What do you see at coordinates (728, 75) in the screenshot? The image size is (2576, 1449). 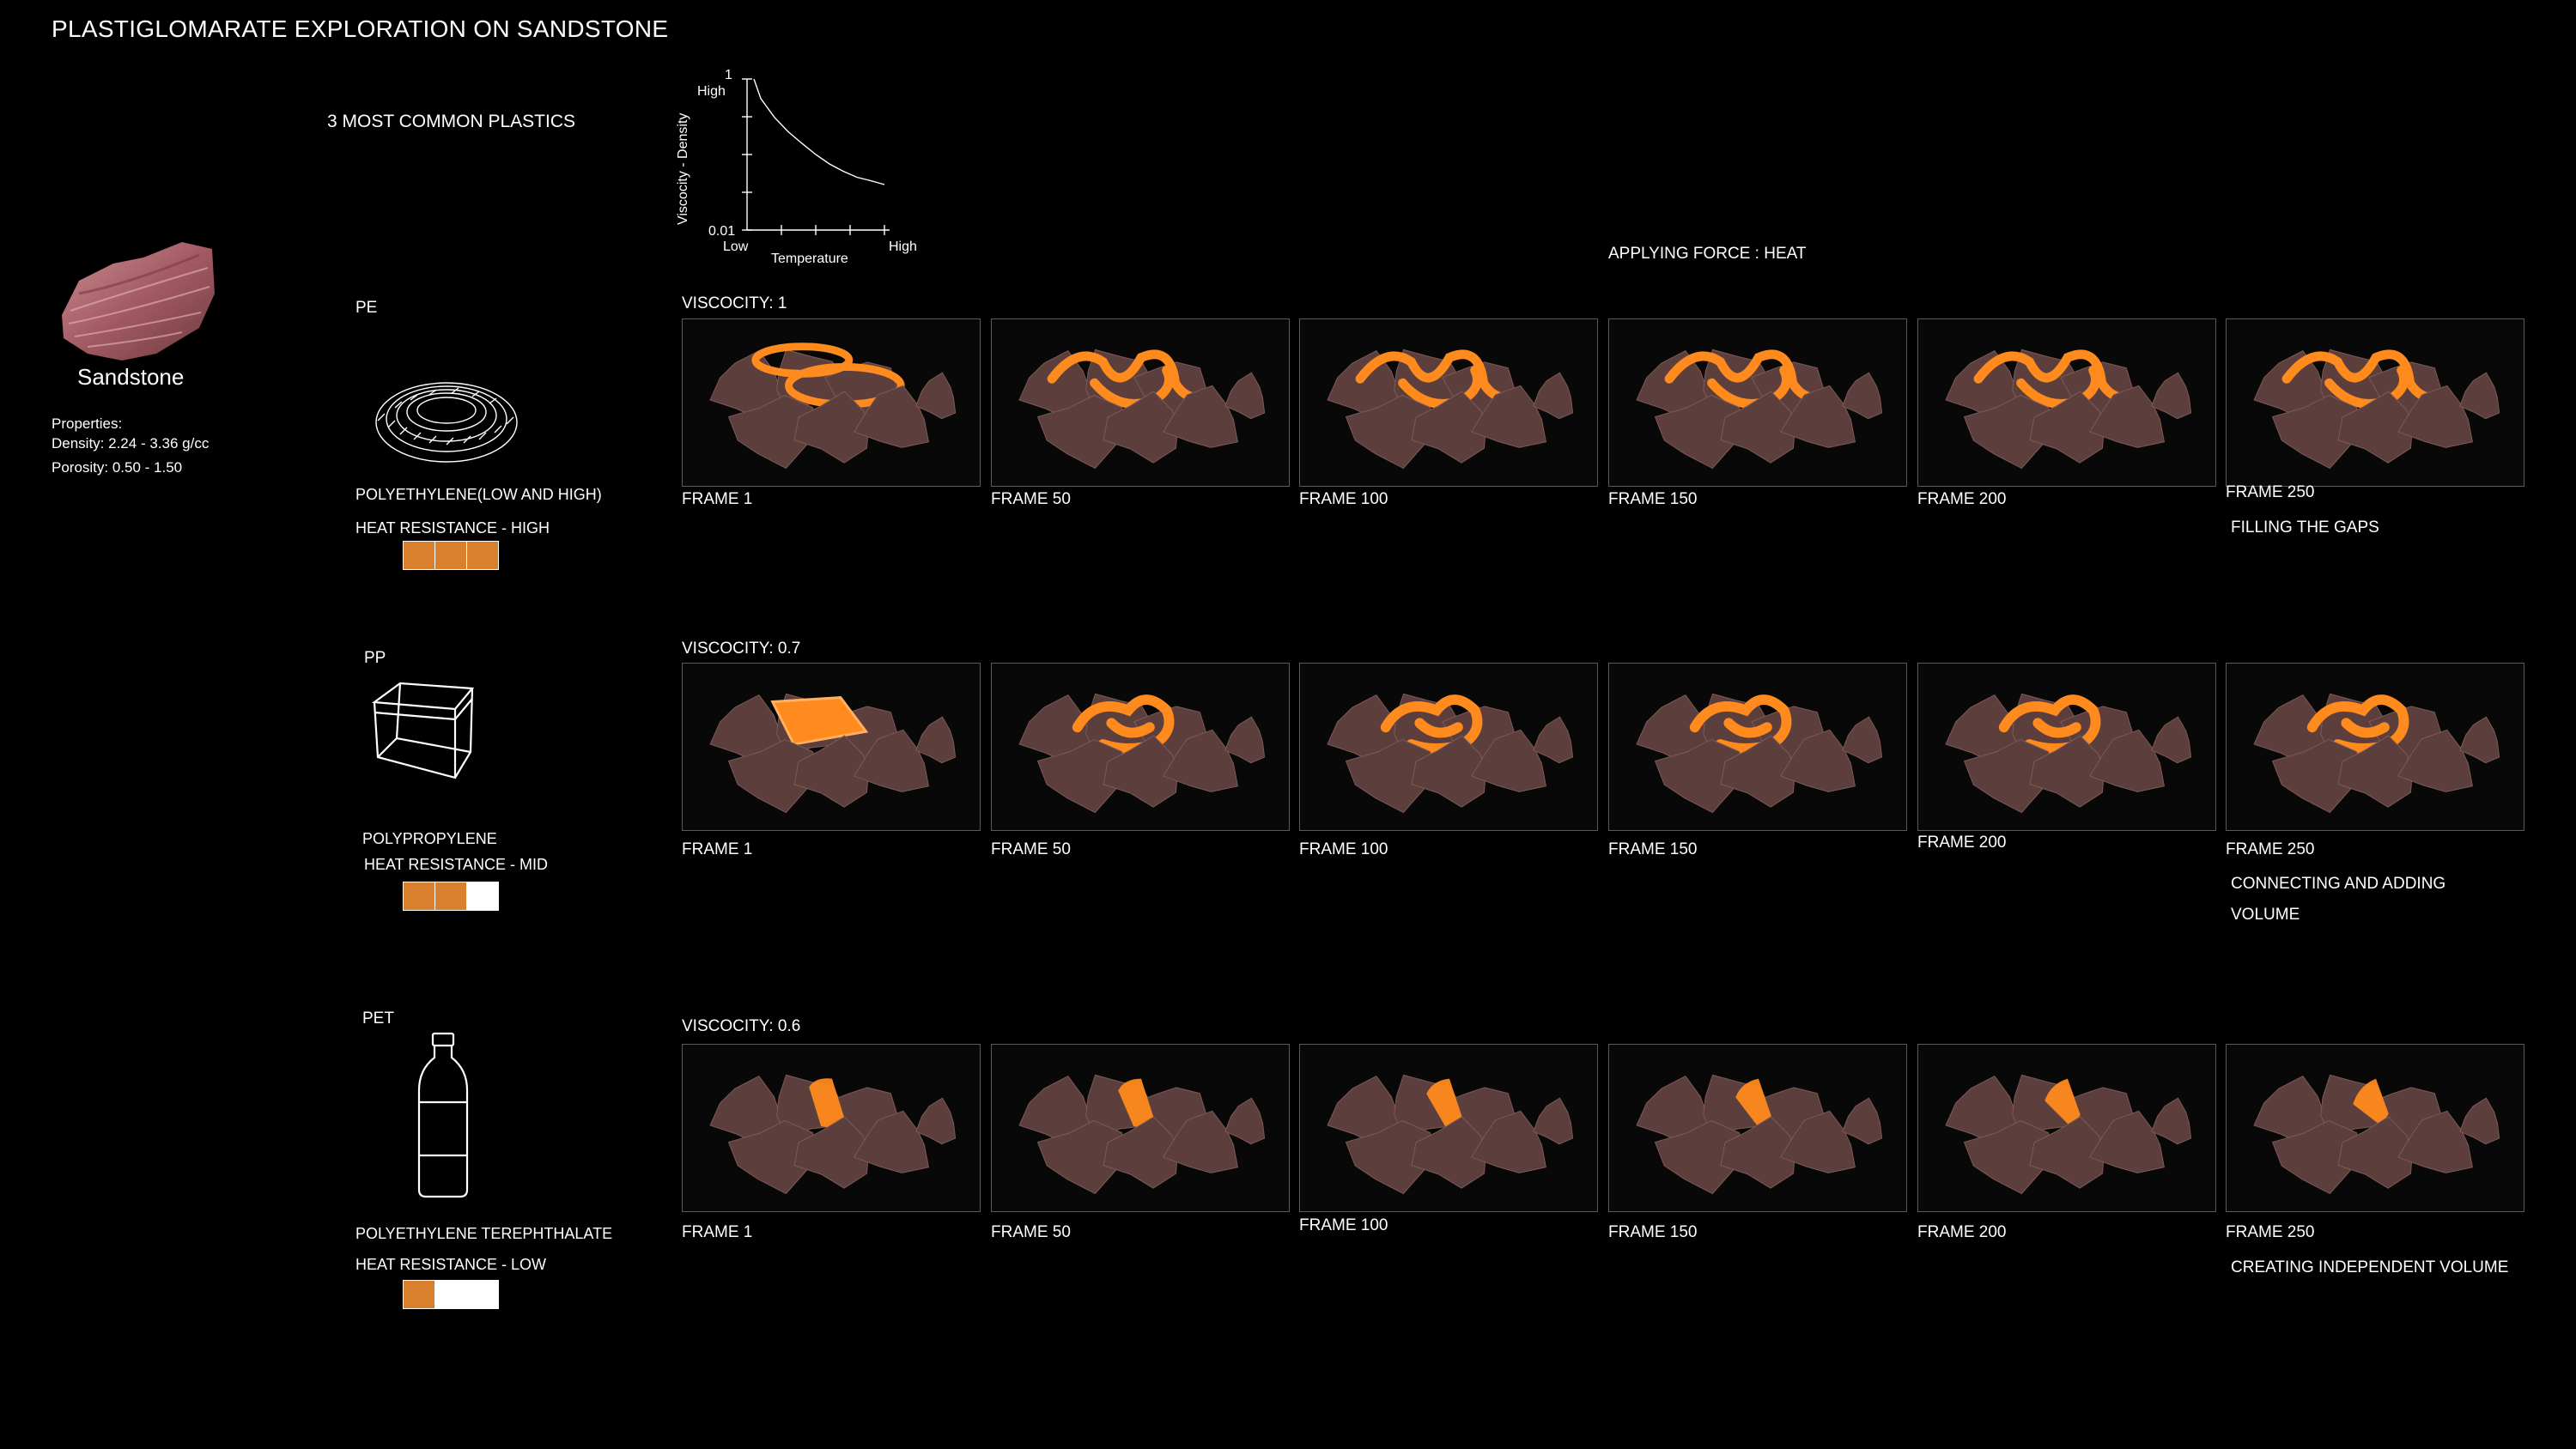 I see `y-top-value: 1` at bounding box center [728, 75].